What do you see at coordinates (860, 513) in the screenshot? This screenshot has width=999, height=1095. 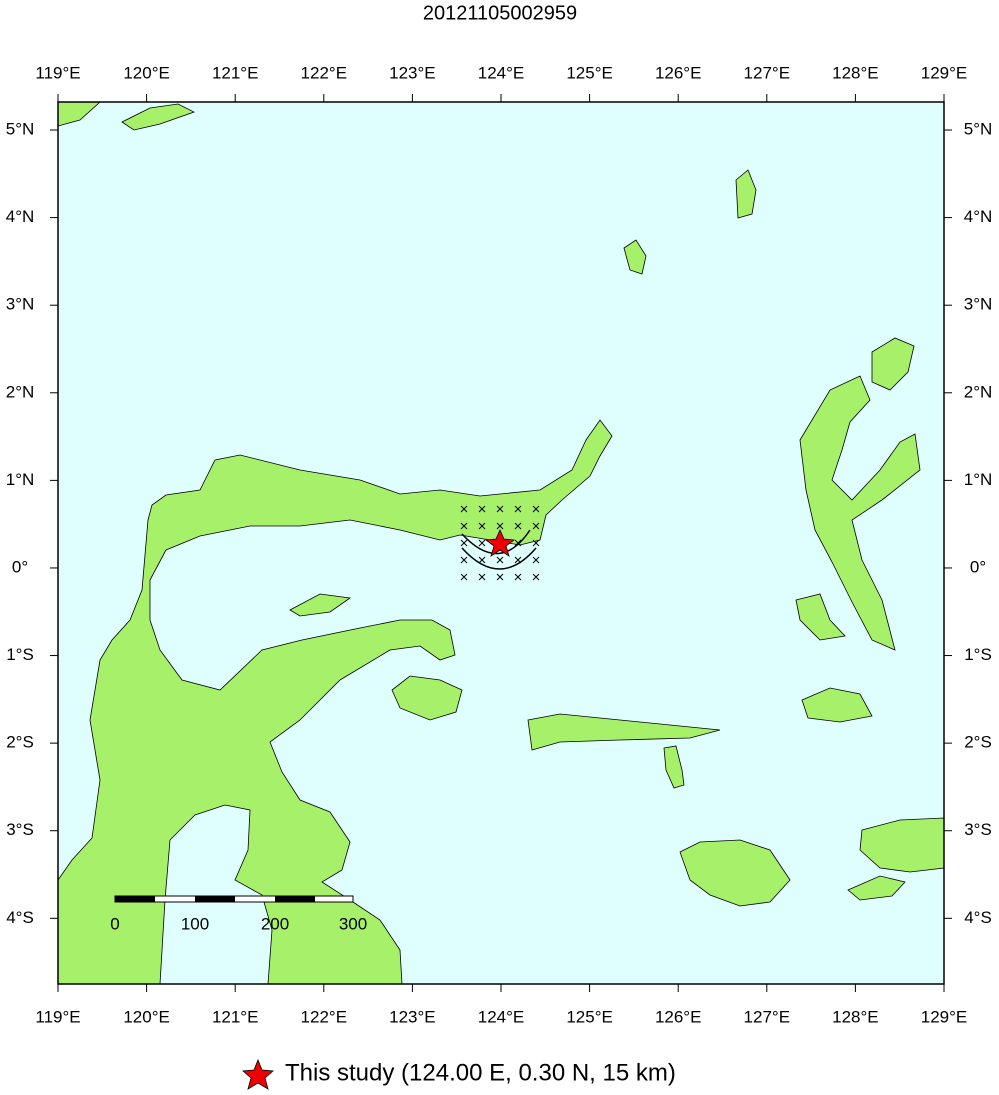 I see `halmahera` at bounding box center [860, 513].